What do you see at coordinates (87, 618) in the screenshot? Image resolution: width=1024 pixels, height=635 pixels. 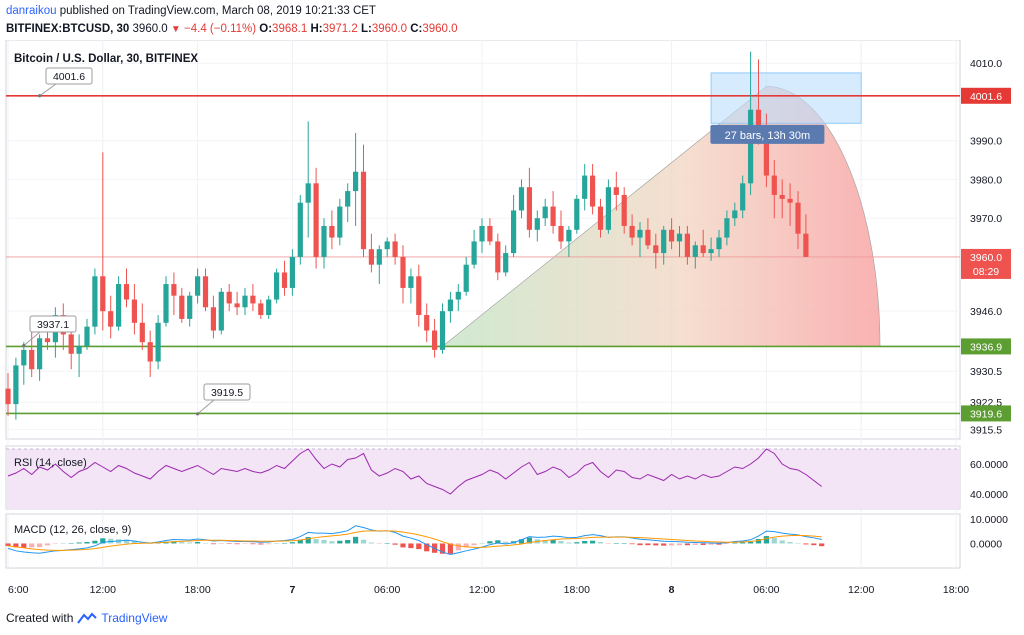 I see `tradingview-logo-icon` at bounding box center [87, 618].